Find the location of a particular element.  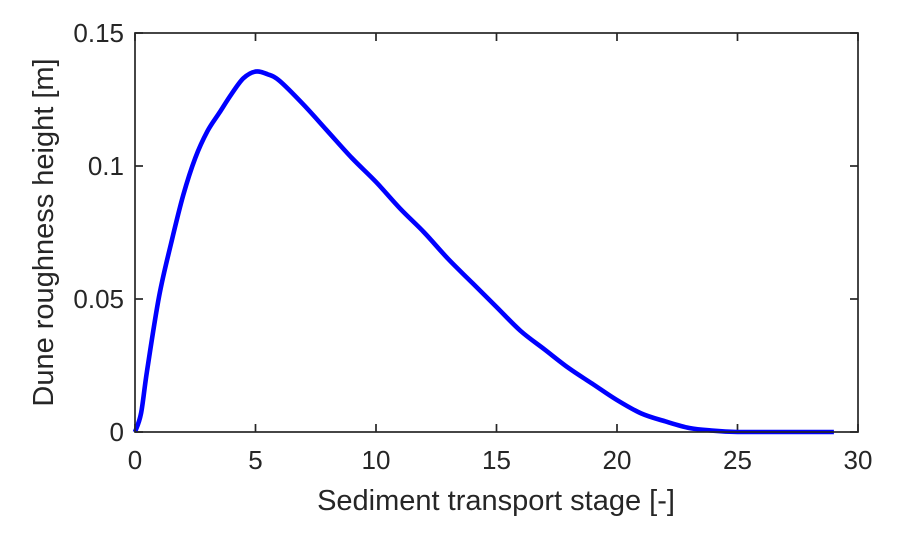

x-tick-label: 30 is located at coordinates (858, 460).